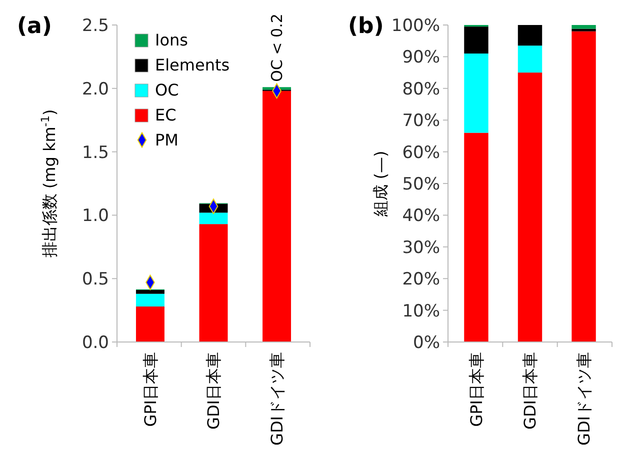 The height and width of the screenshot is (455, 619). Describe the element at coordinates (95, 216) in the screenshot. I see `y-tick-label: 1.0` at that location.